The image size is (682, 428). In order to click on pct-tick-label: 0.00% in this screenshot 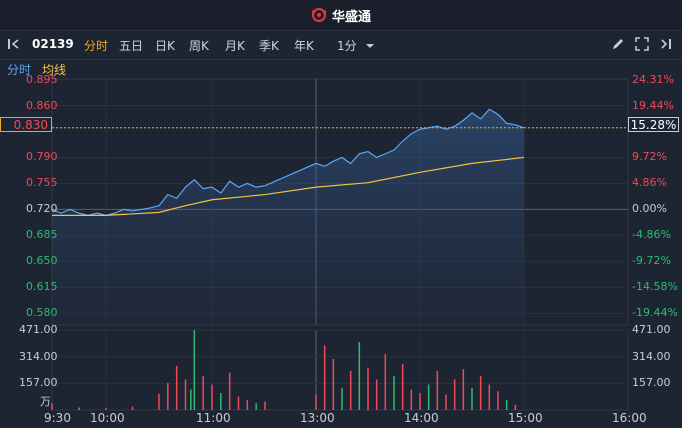, I will do `click(649, 209)`.